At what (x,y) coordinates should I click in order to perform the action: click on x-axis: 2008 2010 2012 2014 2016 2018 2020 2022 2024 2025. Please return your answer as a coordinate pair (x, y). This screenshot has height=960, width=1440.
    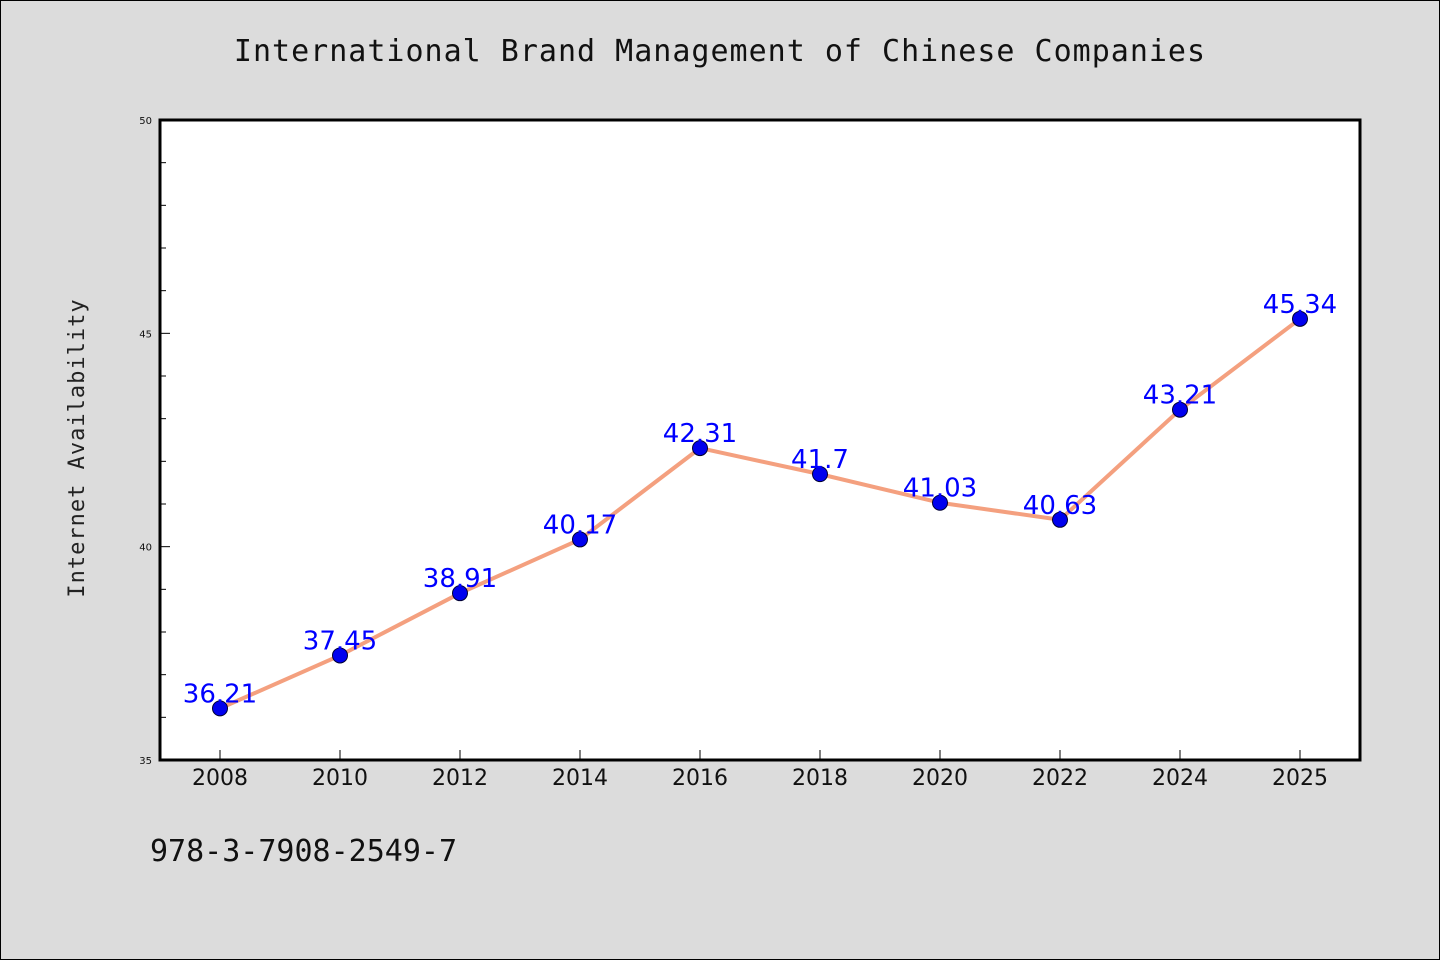
    Looking at the image, I should click on (760, 770).